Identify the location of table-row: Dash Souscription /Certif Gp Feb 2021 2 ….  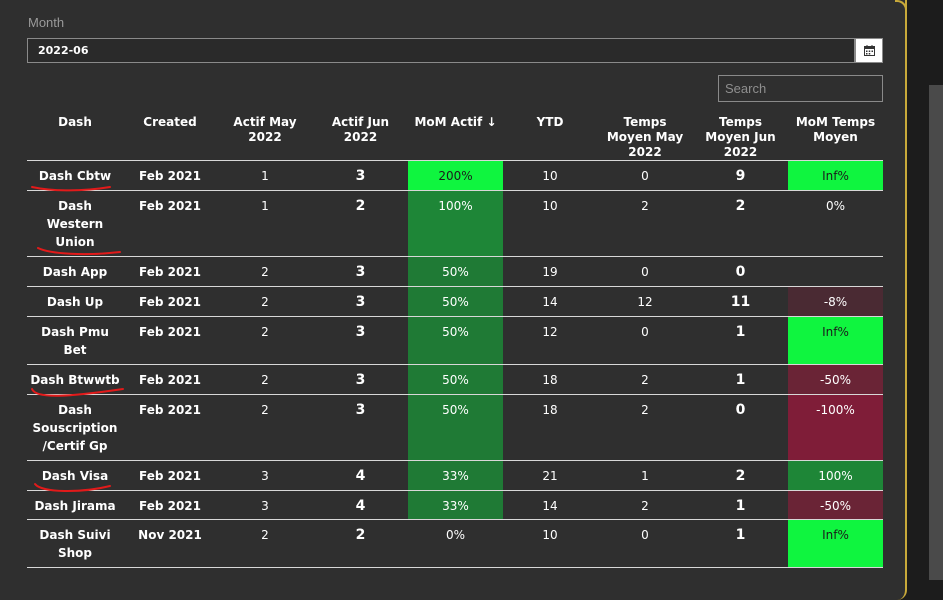
(455, 427).